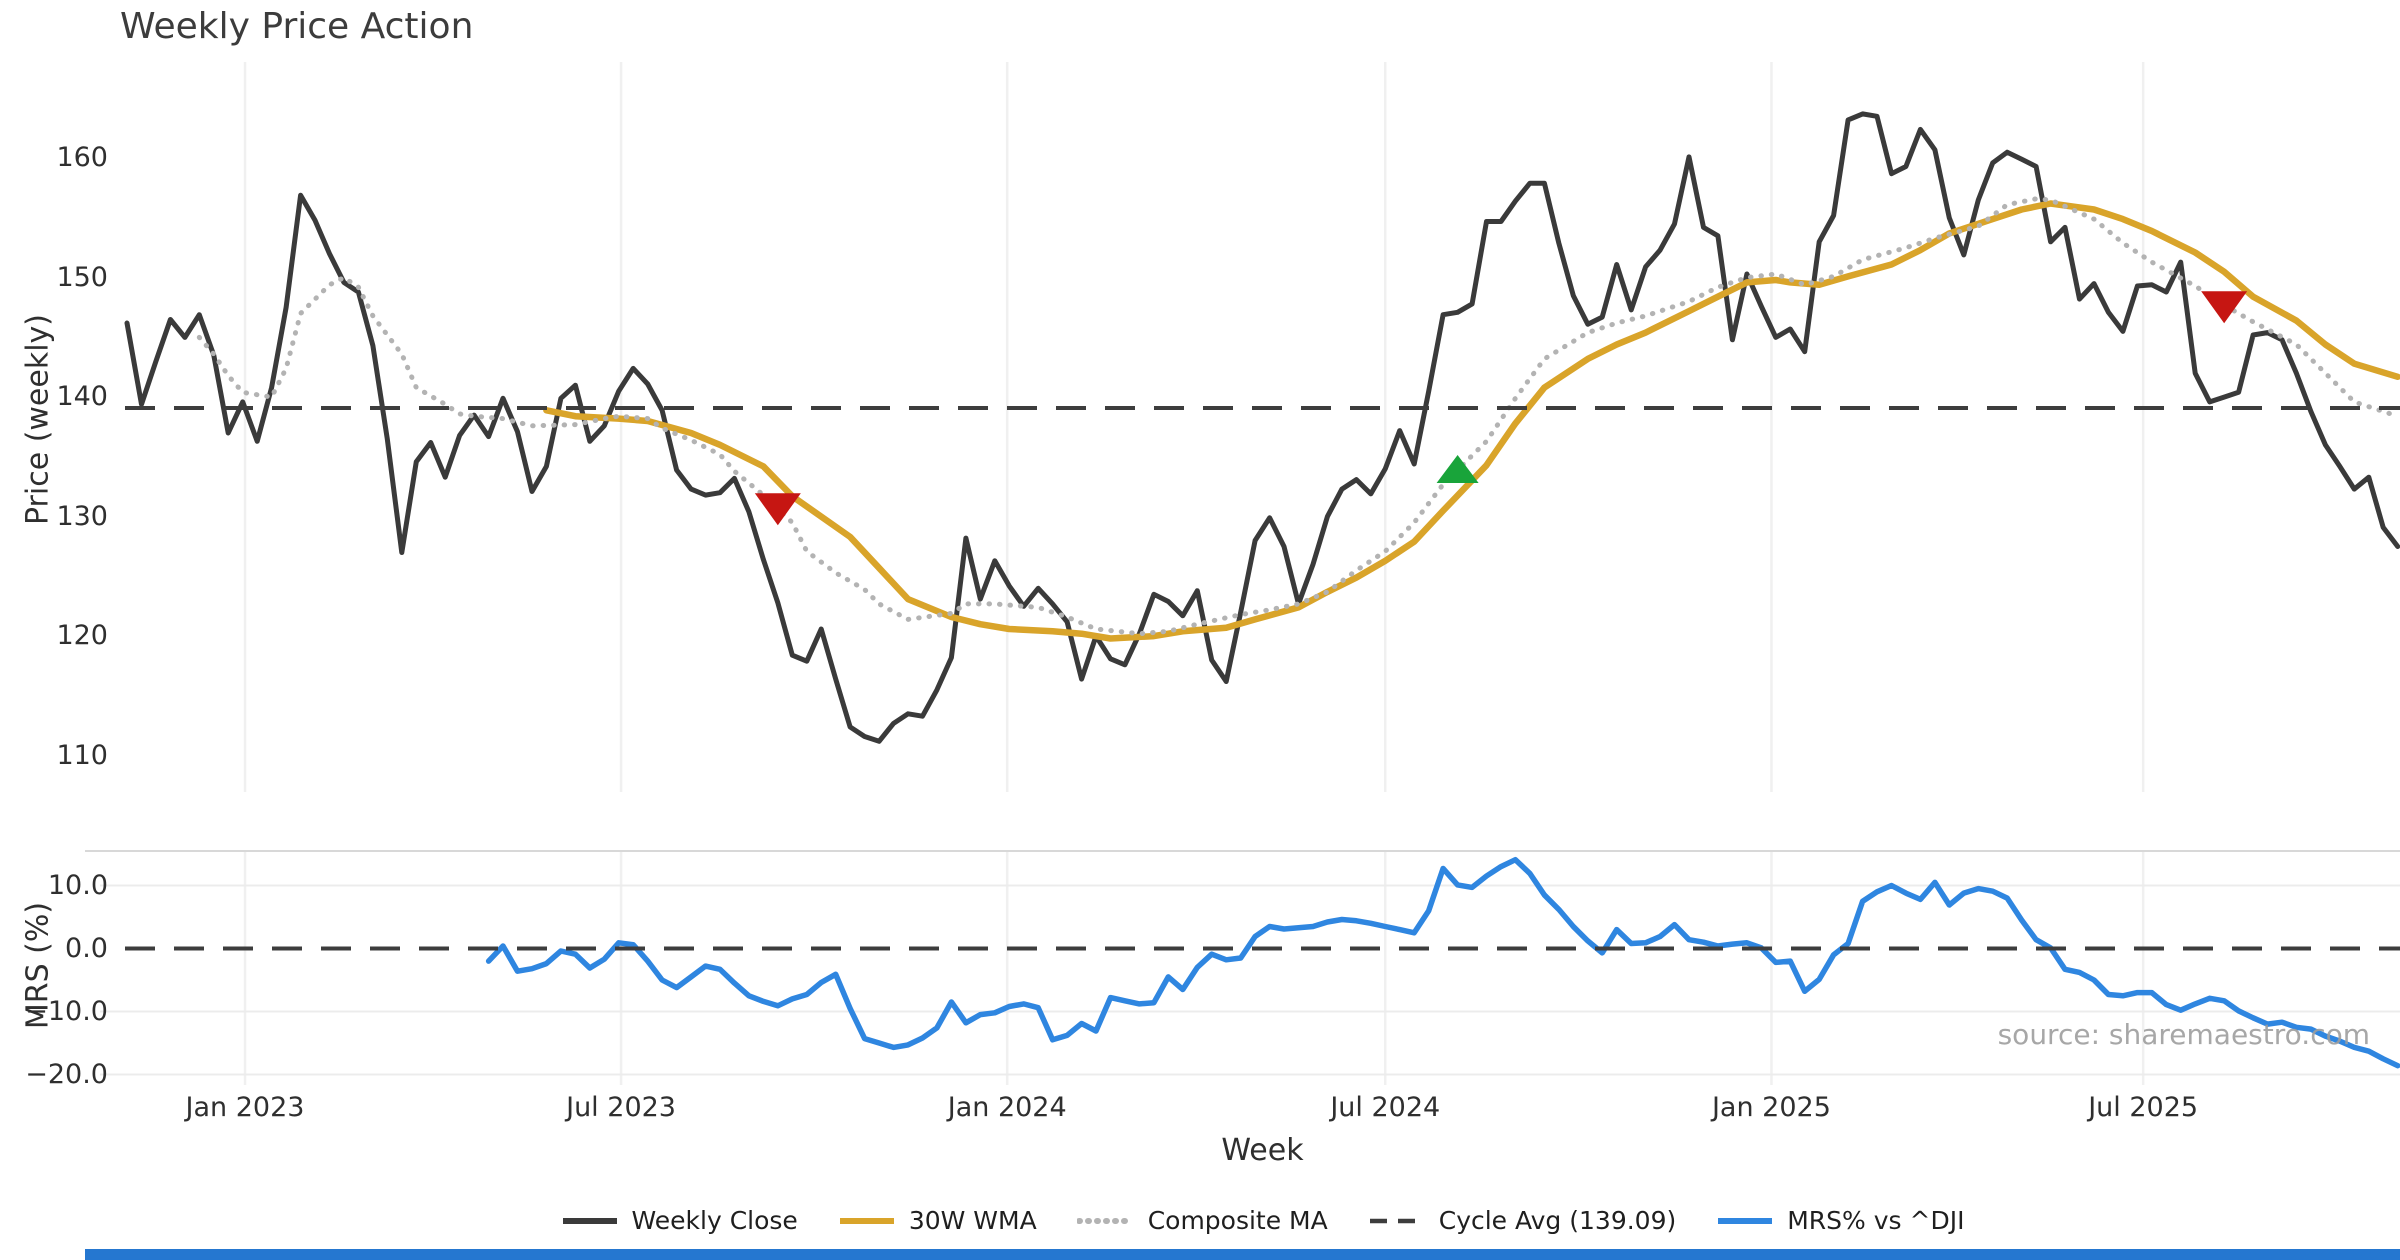  Describe the element at coordinates (82, 397) in the screenshot. I see `y-tick-label: 140` at that location.